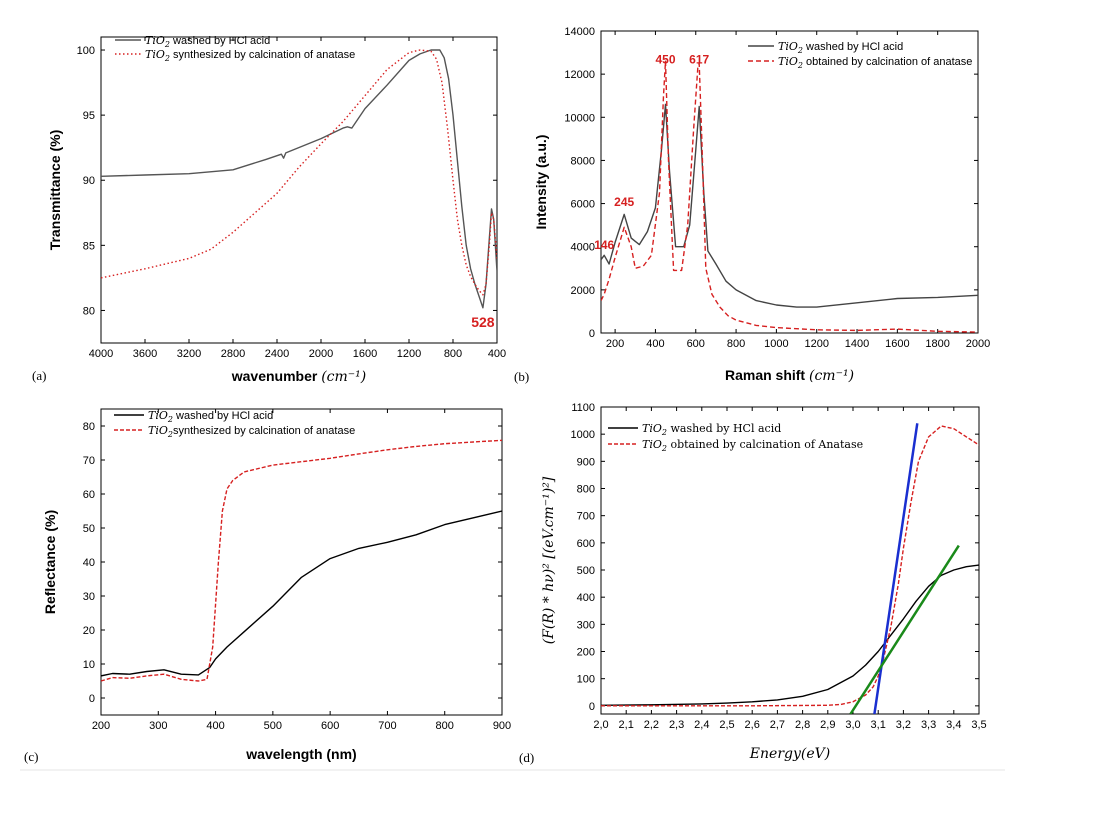 This screenshot has height=819, width=1093. Describe the element at coordinates (158, 726) in the screenshot. I see `x-tick-label: 300` at that location.